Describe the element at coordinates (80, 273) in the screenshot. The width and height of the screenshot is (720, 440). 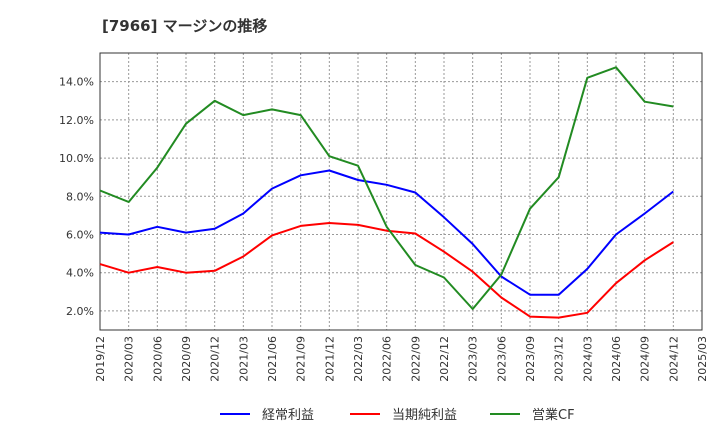
I see `y-tick-label: 4.0%` at that location.